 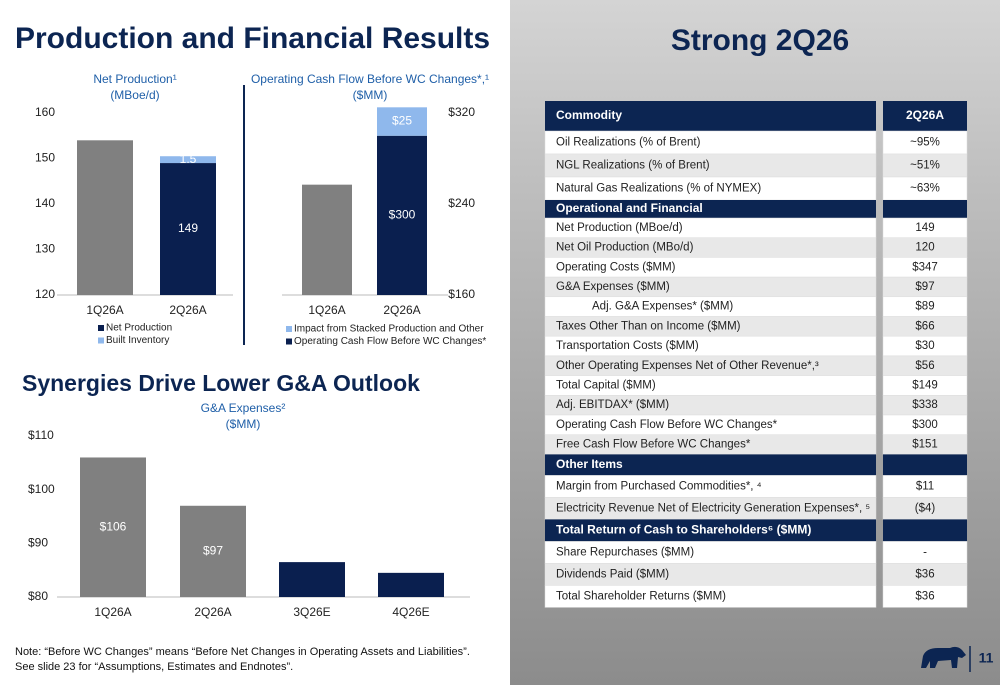 I want to click on row-label: Total Shareholder Returns ($MM), so click(x=641, y=596).